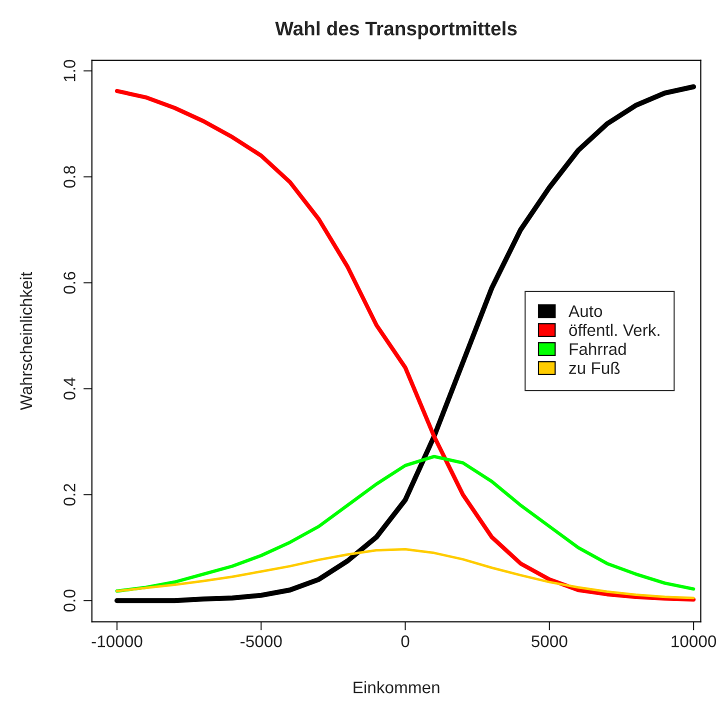 Image resolution: width=718 pixels, height=709 pixels. What do you see at coordinates (261, 641) in the screenshot?
I see `x-tick-label: -5000` at bounding box center [261, 641].